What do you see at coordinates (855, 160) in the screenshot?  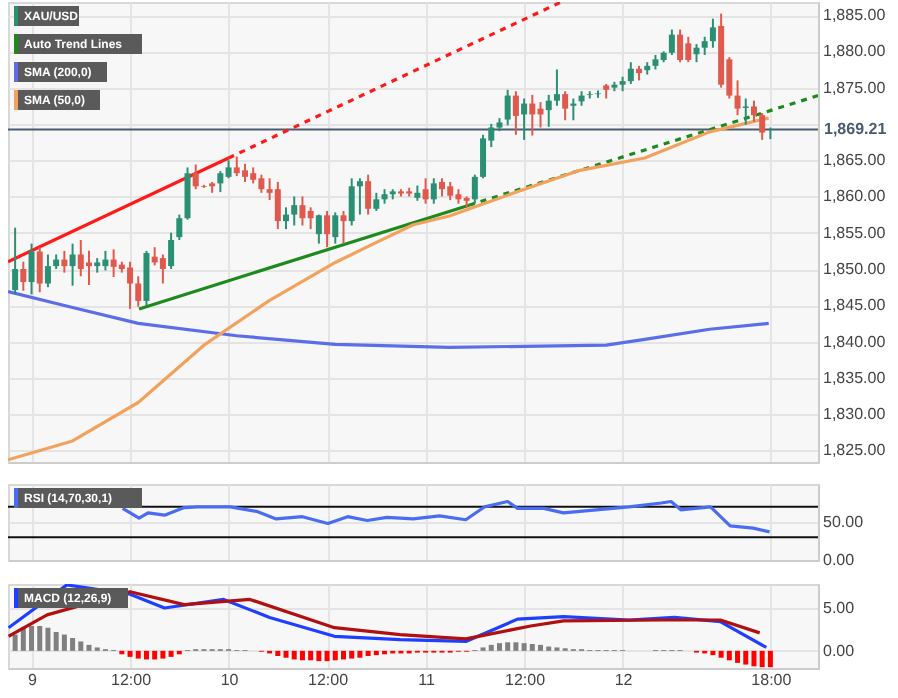 I see `y-tick-label: 1,865.00` at bounding box center [855, 160].